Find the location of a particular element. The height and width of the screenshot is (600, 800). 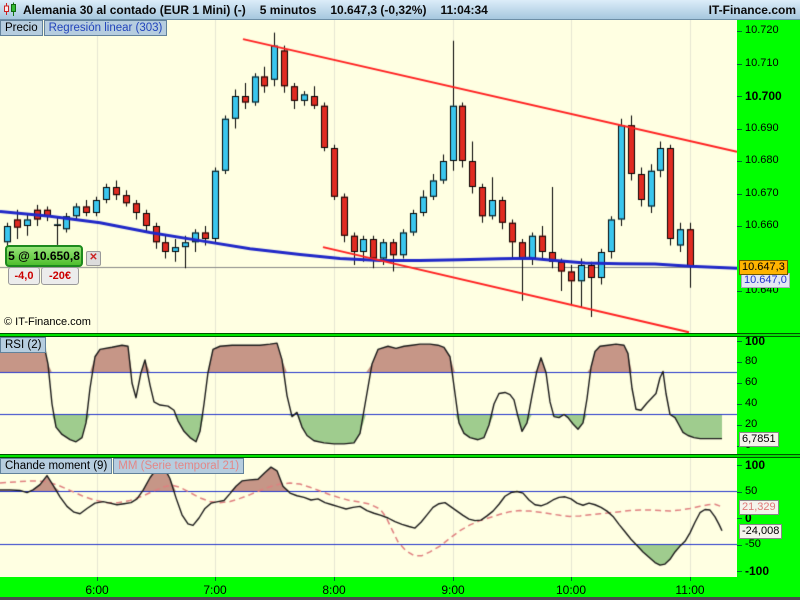

price-axis-label: 10.720 is located at coordinates (762, 30).